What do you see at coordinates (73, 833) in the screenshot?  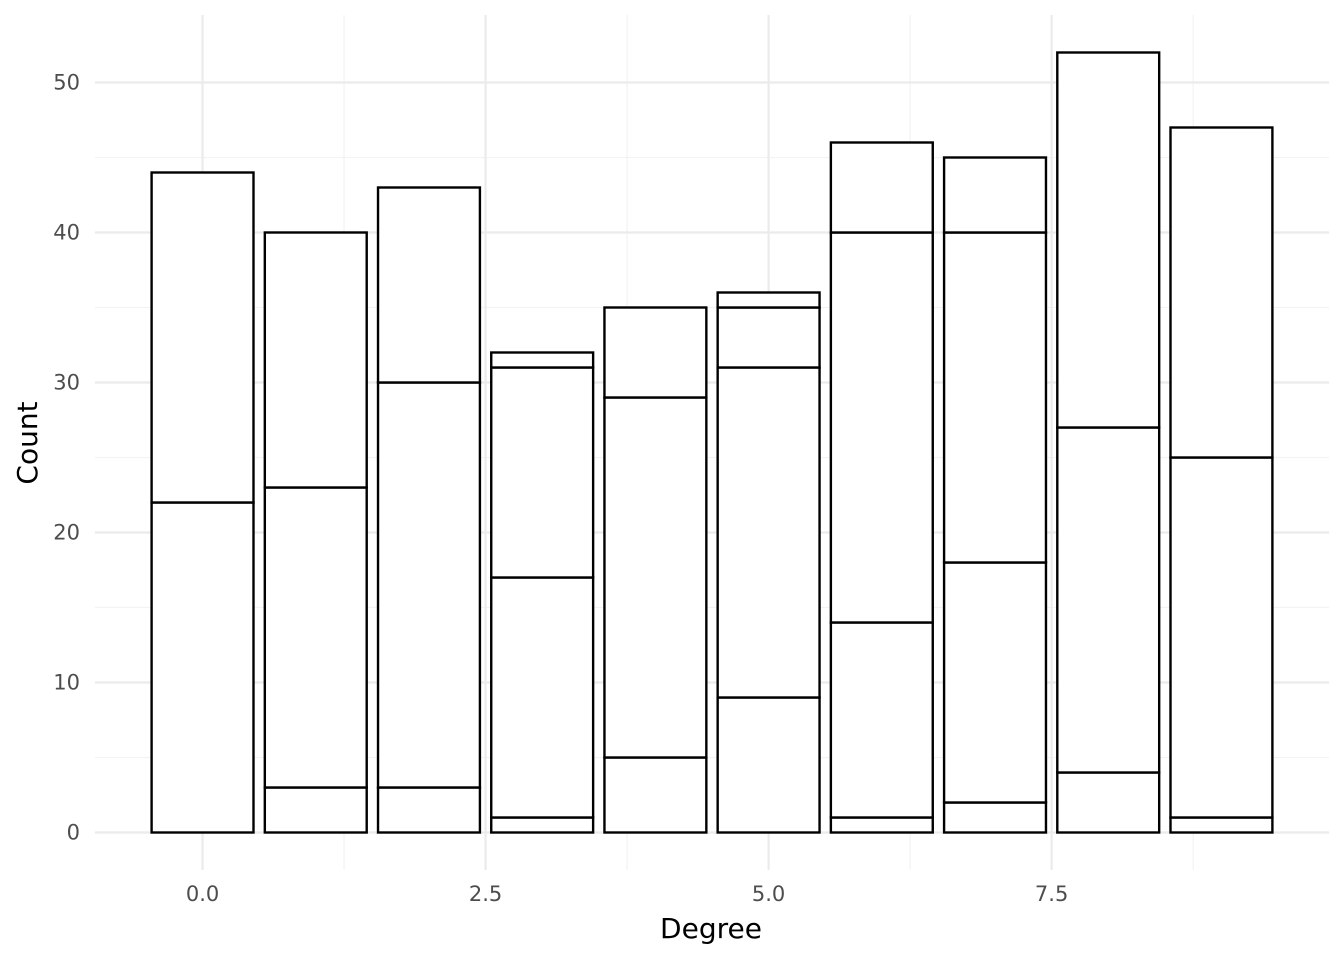 I see `y-tick-label: 0` at bounding box center [73, 833].